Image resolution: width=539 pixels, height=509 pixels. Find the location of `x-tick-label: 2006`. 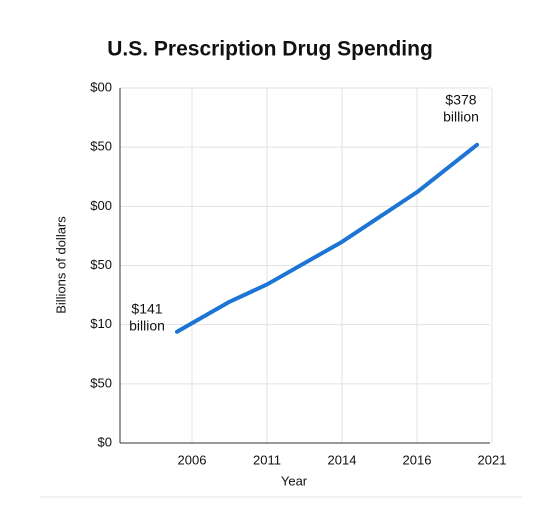

x-tick-label: 2006 is located at coordinates (192, 459).